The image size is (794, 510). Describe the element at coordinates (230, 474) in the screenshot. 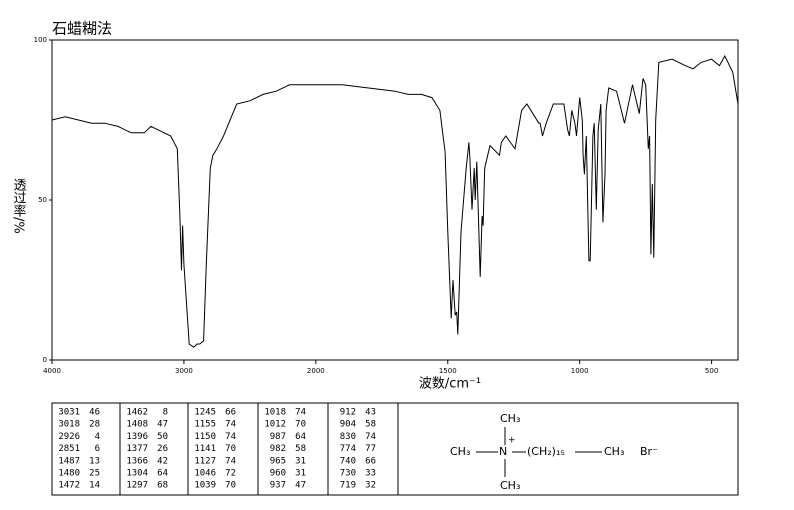

I see `peak-transmittance: 72` at that location.